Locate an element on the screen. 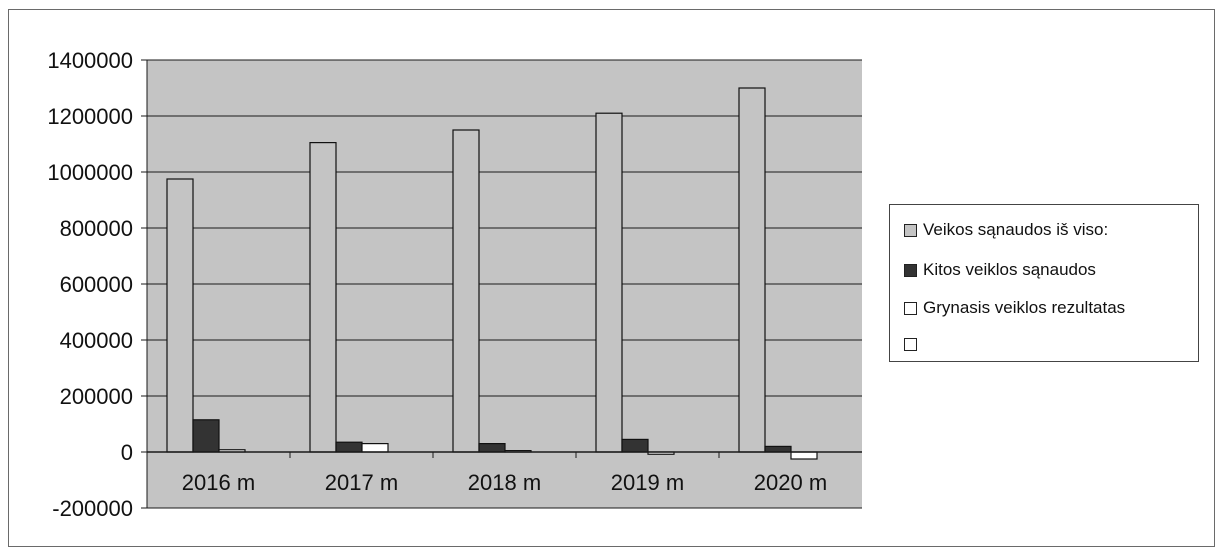 This screenshot has height=554, width=1223. x-tick-label: 2020 m is located at coordinates (790, 482).